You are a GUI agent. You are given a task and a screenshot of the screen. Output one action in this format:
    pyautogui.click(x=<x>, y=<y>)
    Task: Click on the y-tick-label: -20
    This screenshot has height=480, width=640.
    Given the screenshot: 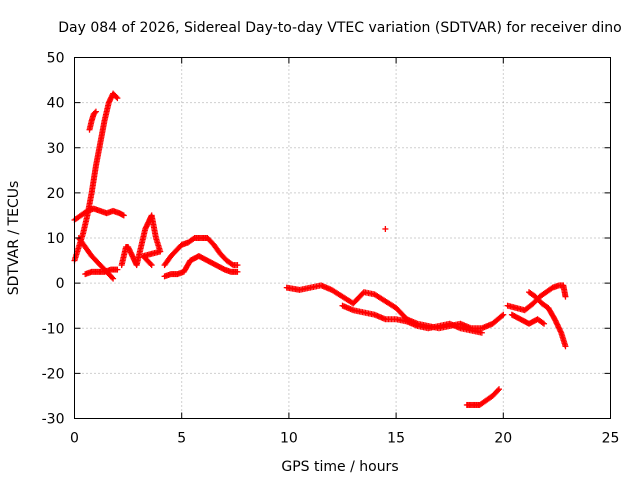 What is the action you would take?
    pyautogui.click(x=53, y=374)
    